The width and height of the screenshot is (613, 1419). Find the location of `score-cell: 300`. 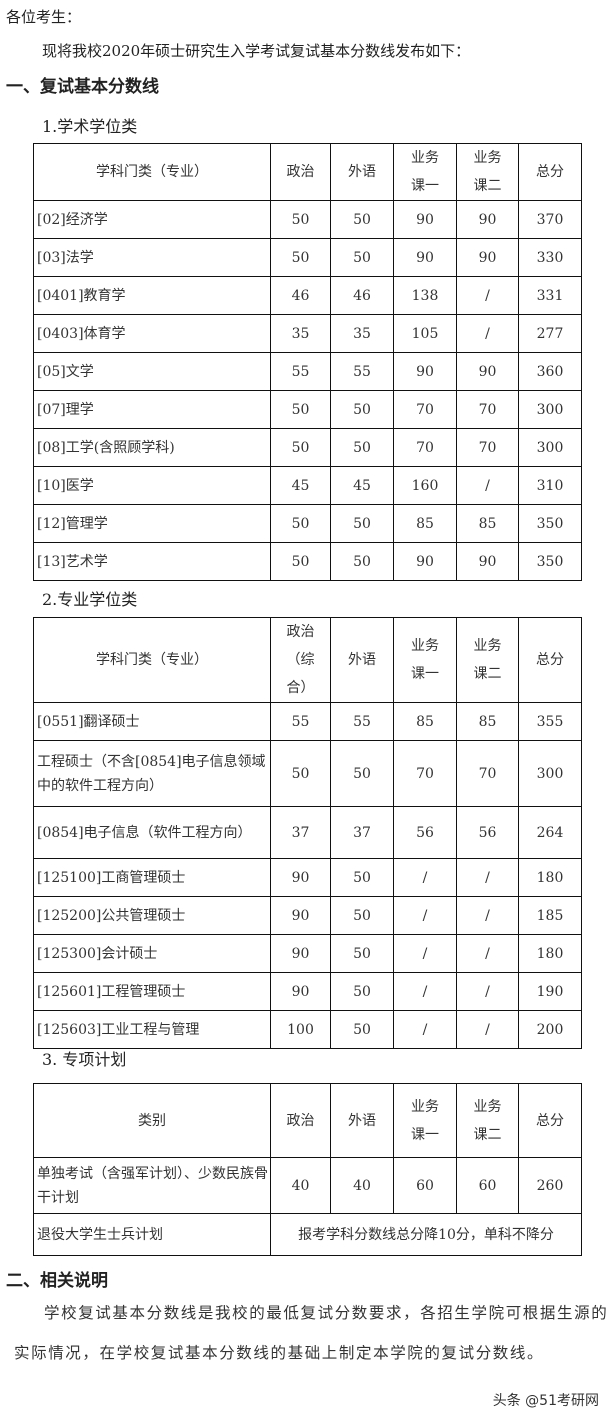

score-cell: 300 is located at coordinates (550, 773).